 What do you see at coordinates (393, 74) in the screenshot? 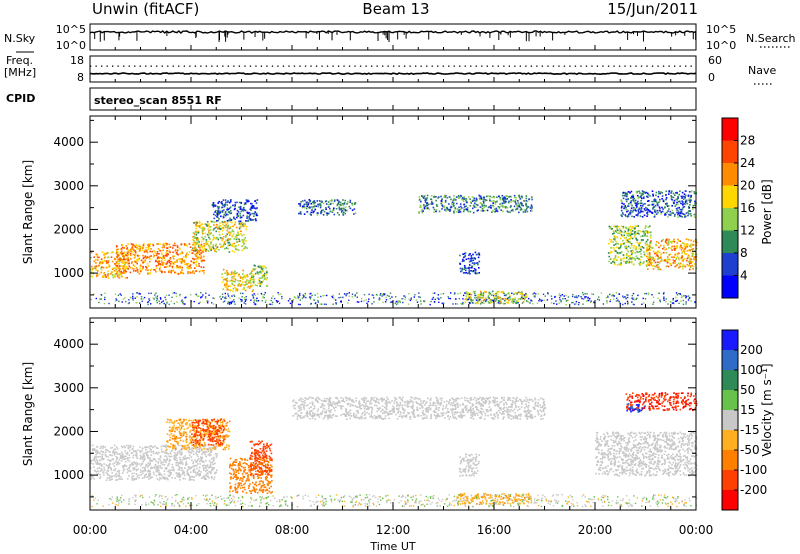
I see `freq-line` at bounding box center [393, 74].